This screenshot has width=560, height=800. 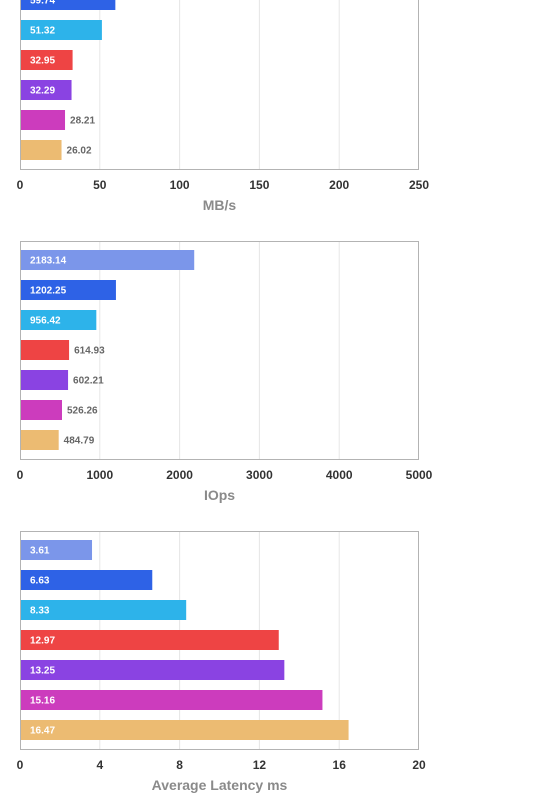 What do you see at coordinates (79, 151) in the screenshot?
I see `throughput-bar-value-label: 26.02` at bounding box center [79, 151].